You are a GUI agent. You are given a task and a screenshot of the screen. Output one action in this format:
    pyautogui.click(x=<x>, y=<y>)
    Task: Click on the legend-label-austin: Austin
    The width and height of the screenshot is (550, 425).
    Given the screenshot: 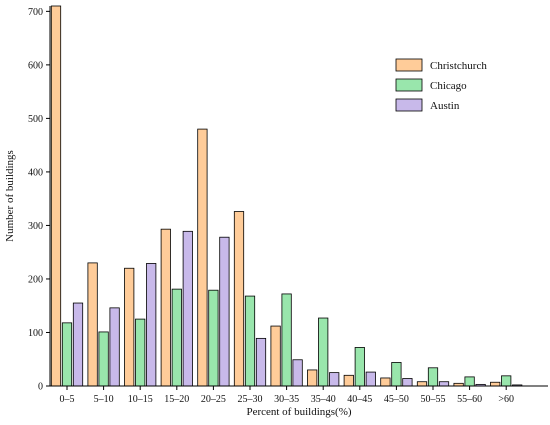 What is the action you would take?
    pyautogui.click(x=445, y=106)
    